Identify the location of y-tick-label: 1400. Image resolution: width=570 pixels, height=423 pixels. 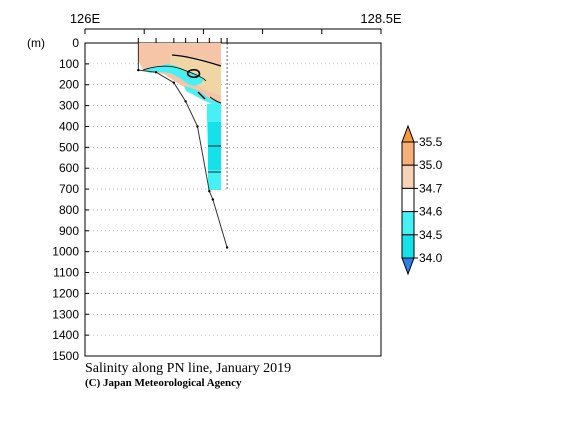
(65, 335).